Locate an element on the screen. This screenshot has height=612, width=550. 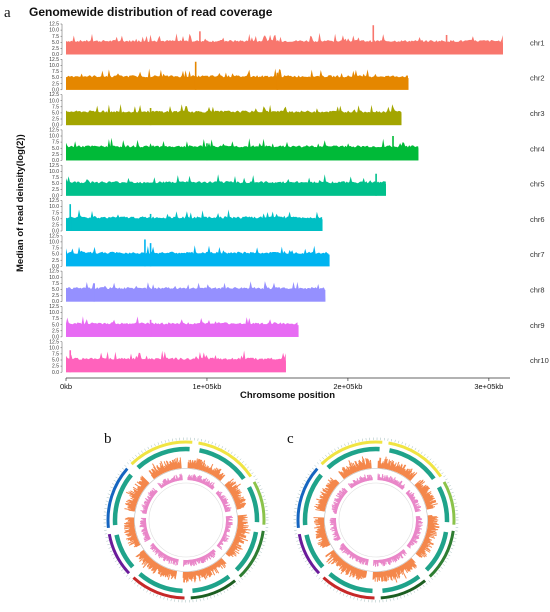
y-tick-label: 2.5 is located at coordinates (55, 84).